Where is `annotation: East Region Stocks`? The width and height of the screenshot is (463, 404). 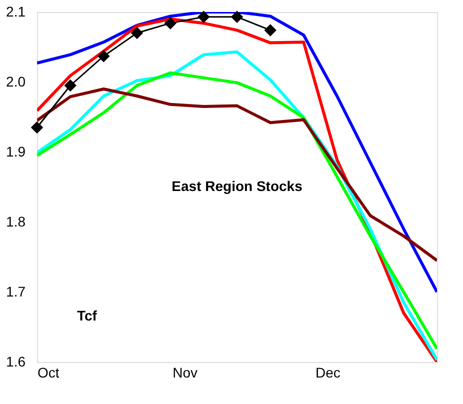
annotation: East Region Stocks is located at coordinates (237, 186).